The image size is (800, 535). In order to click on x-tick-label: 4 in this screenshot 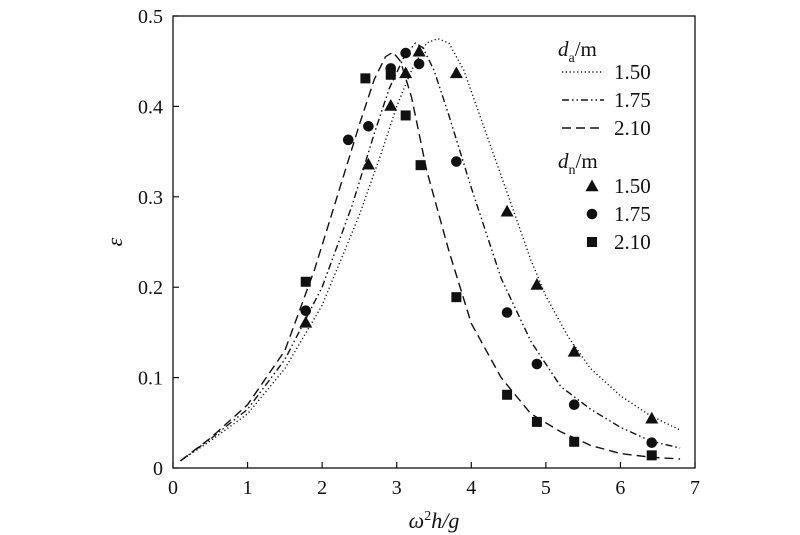, I will do `click(471, 488)`.